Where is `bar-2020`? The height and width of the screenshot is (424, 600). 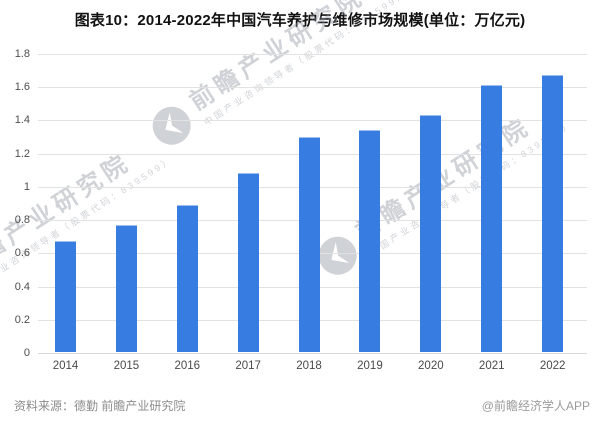
bar-2020 is located at coordinates (431, 233).